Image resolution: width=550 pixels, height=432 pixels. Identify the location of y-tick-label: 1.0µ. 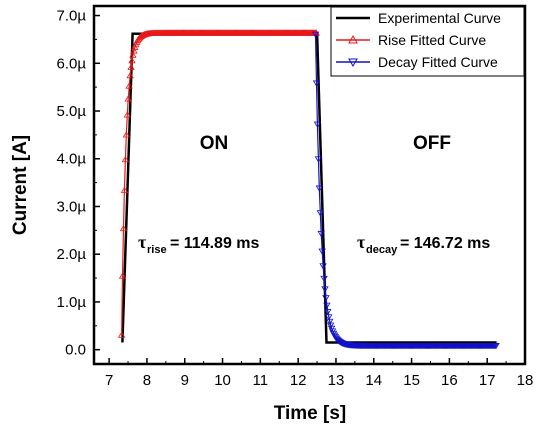
(72, 302).